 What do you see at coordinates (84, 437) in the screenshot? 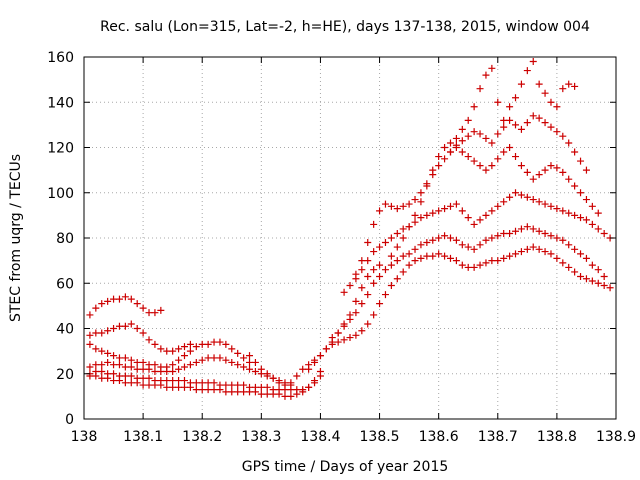
I see `x-tick-label: 138` at bounding box center [84, 437].